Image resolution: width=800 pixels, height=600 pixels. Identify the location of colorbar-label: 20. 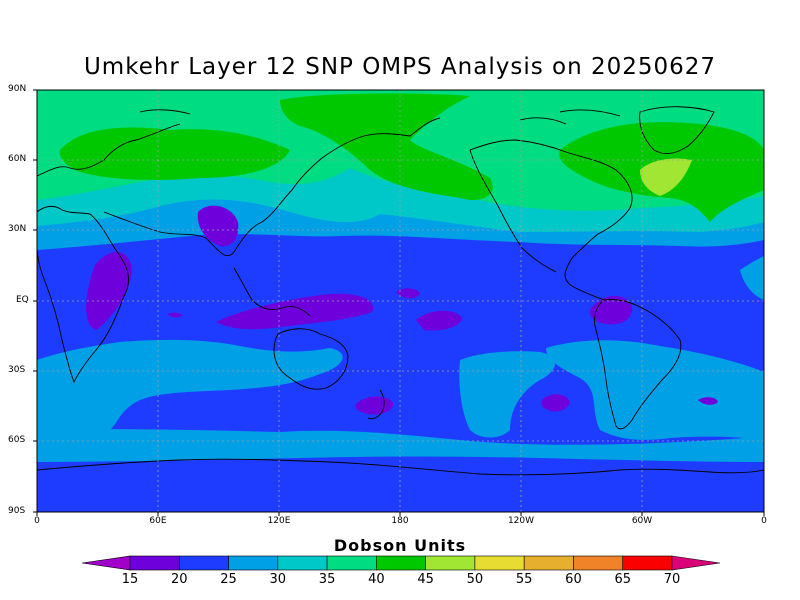
(179, 579).